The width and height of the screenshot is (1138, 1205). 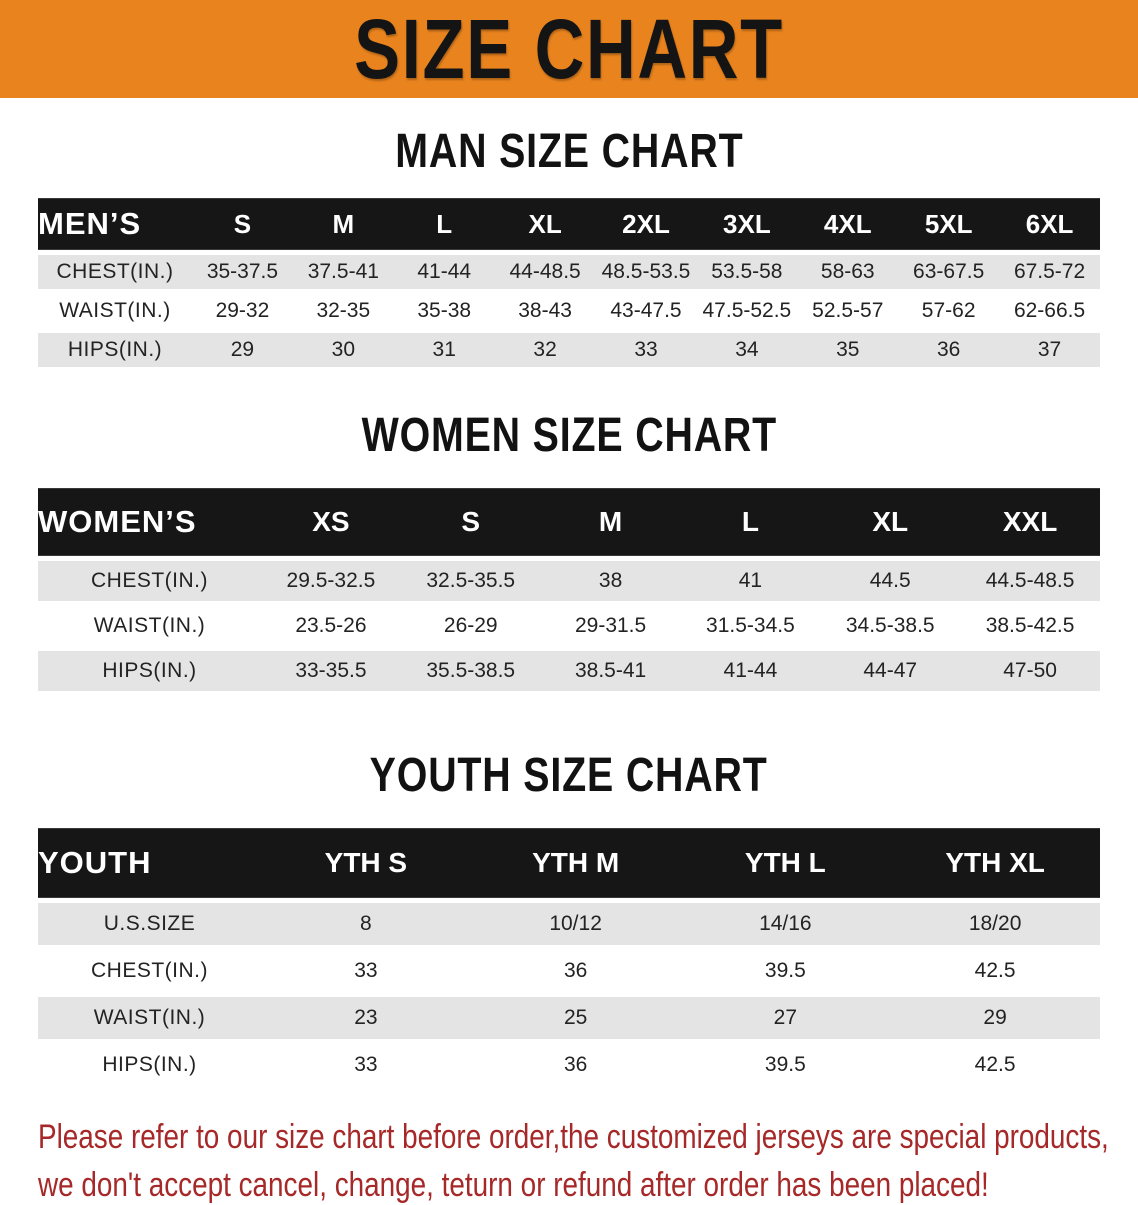 I want to click on table-title-cell: MEN’S, so click(x=115, y=224).